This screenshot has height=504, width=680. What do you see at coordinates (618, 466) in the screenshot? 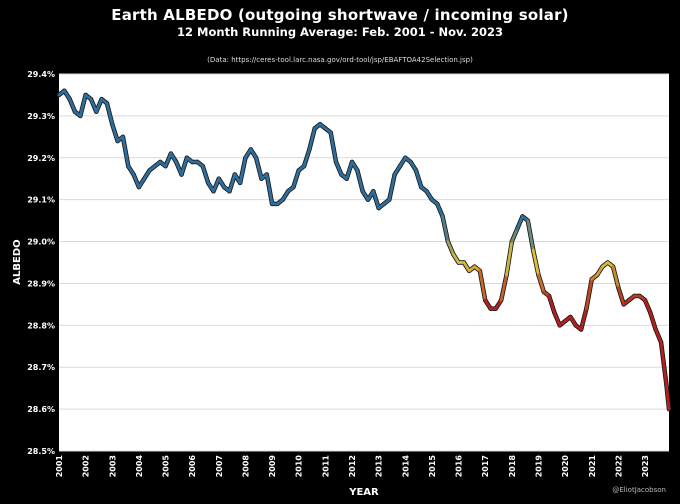
I see `x-tick-label: 2022` at bounding box center [618, 466].